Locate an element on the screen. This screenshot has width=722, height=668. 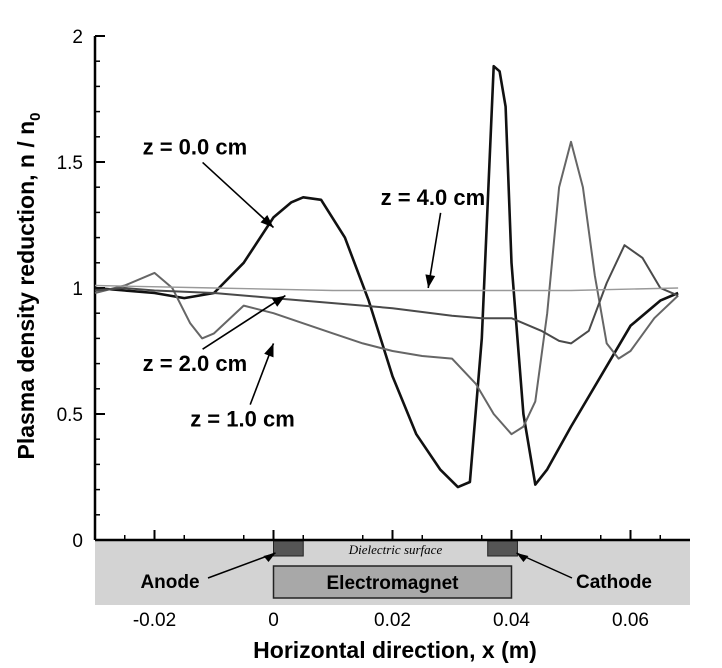
x-tick-label: 0 is located at coordinates (273, 620).